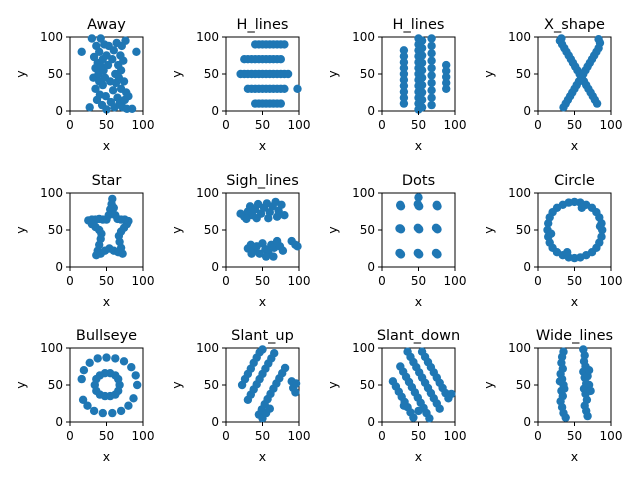 This screenshot has height=480, width=640. I want to click on subplot-9: 0 50 100 0 50 100 Bullseye x y, so click(83, 396).